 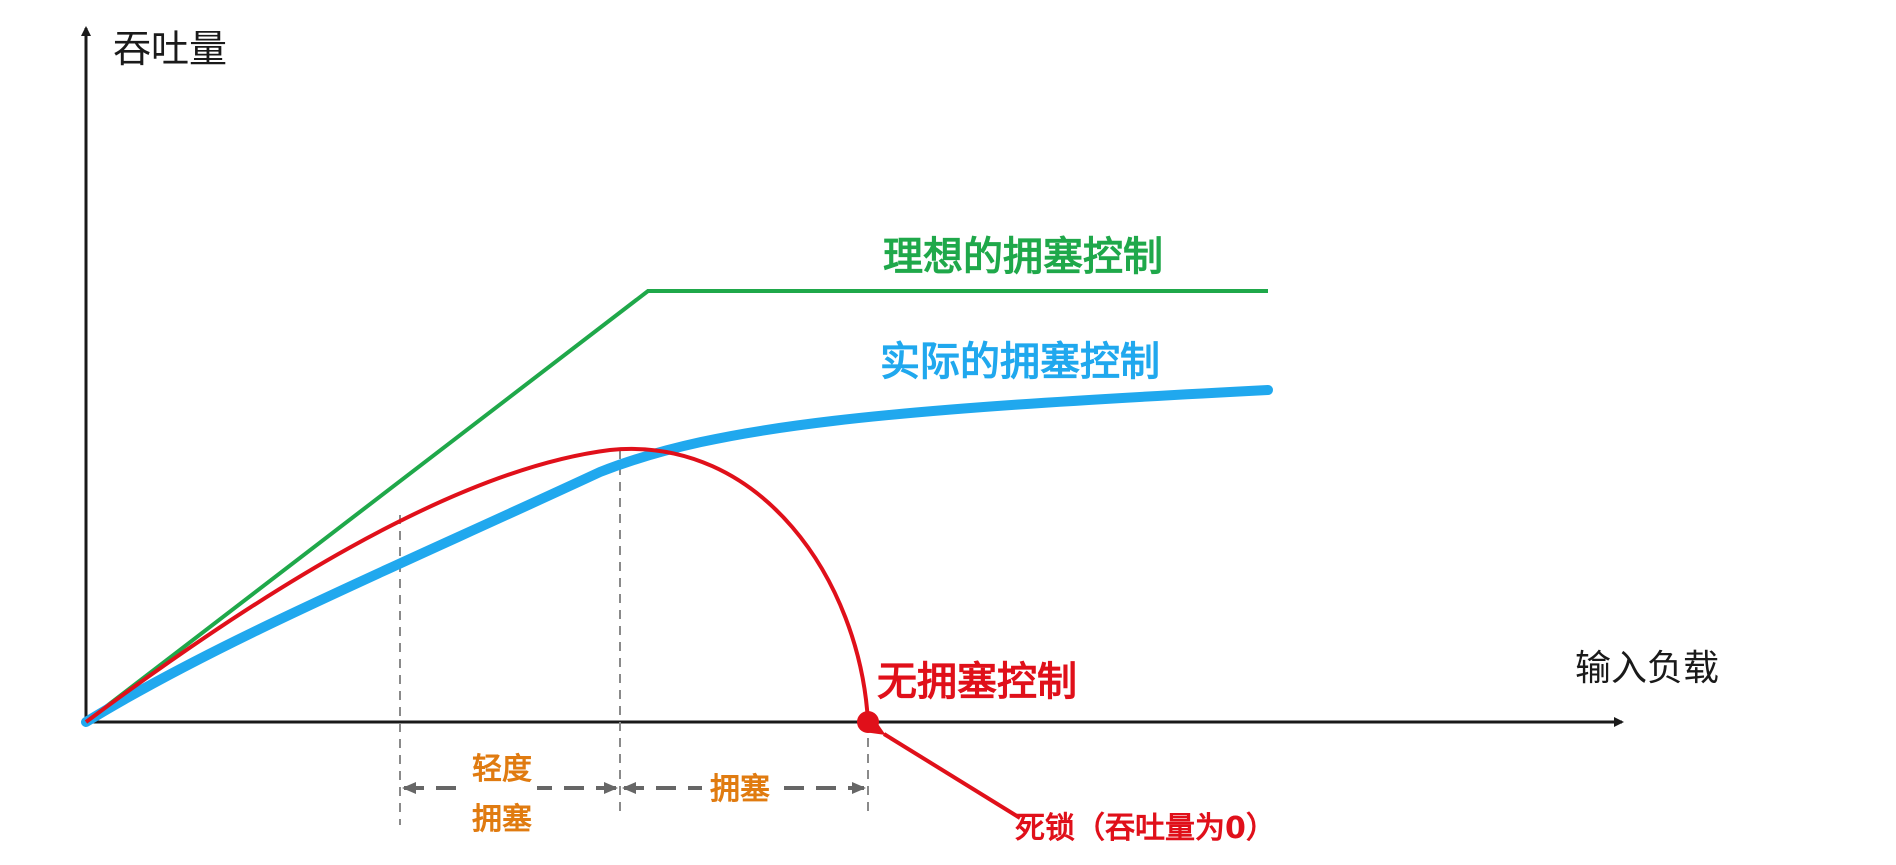 I want to click on no-control-curve-label: 无拥塞控制, so click(x=977, y=682).